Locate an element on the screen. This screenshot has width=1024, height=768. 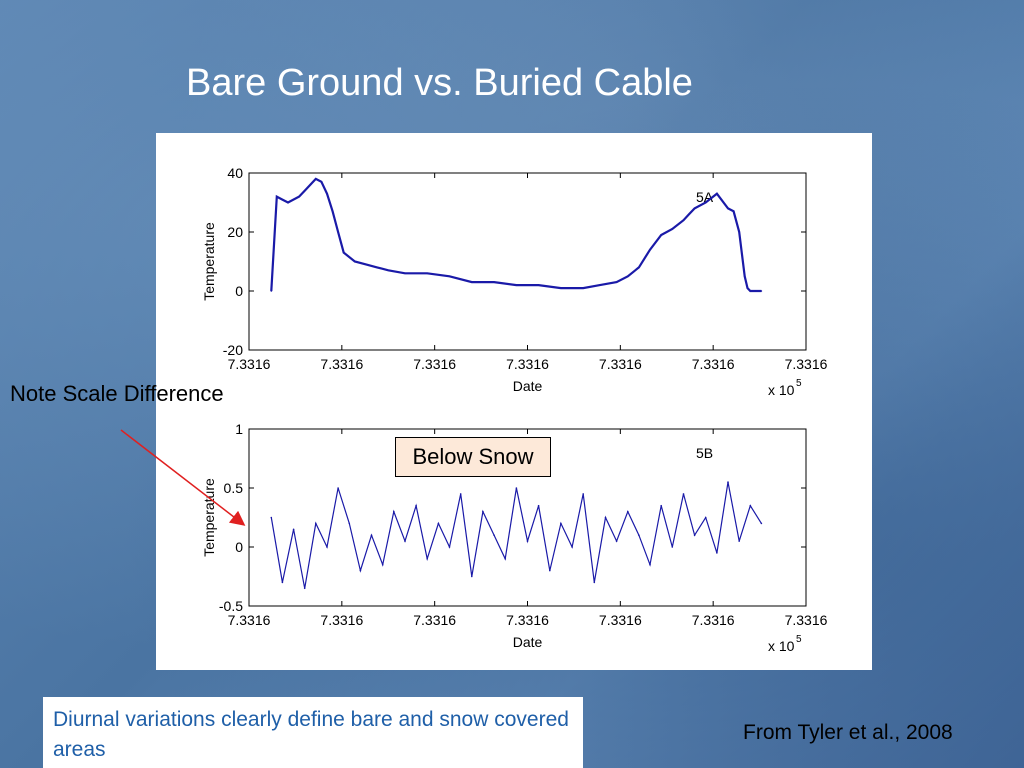
y-tick-label: 0.5 is located at coordinates (234, 488).